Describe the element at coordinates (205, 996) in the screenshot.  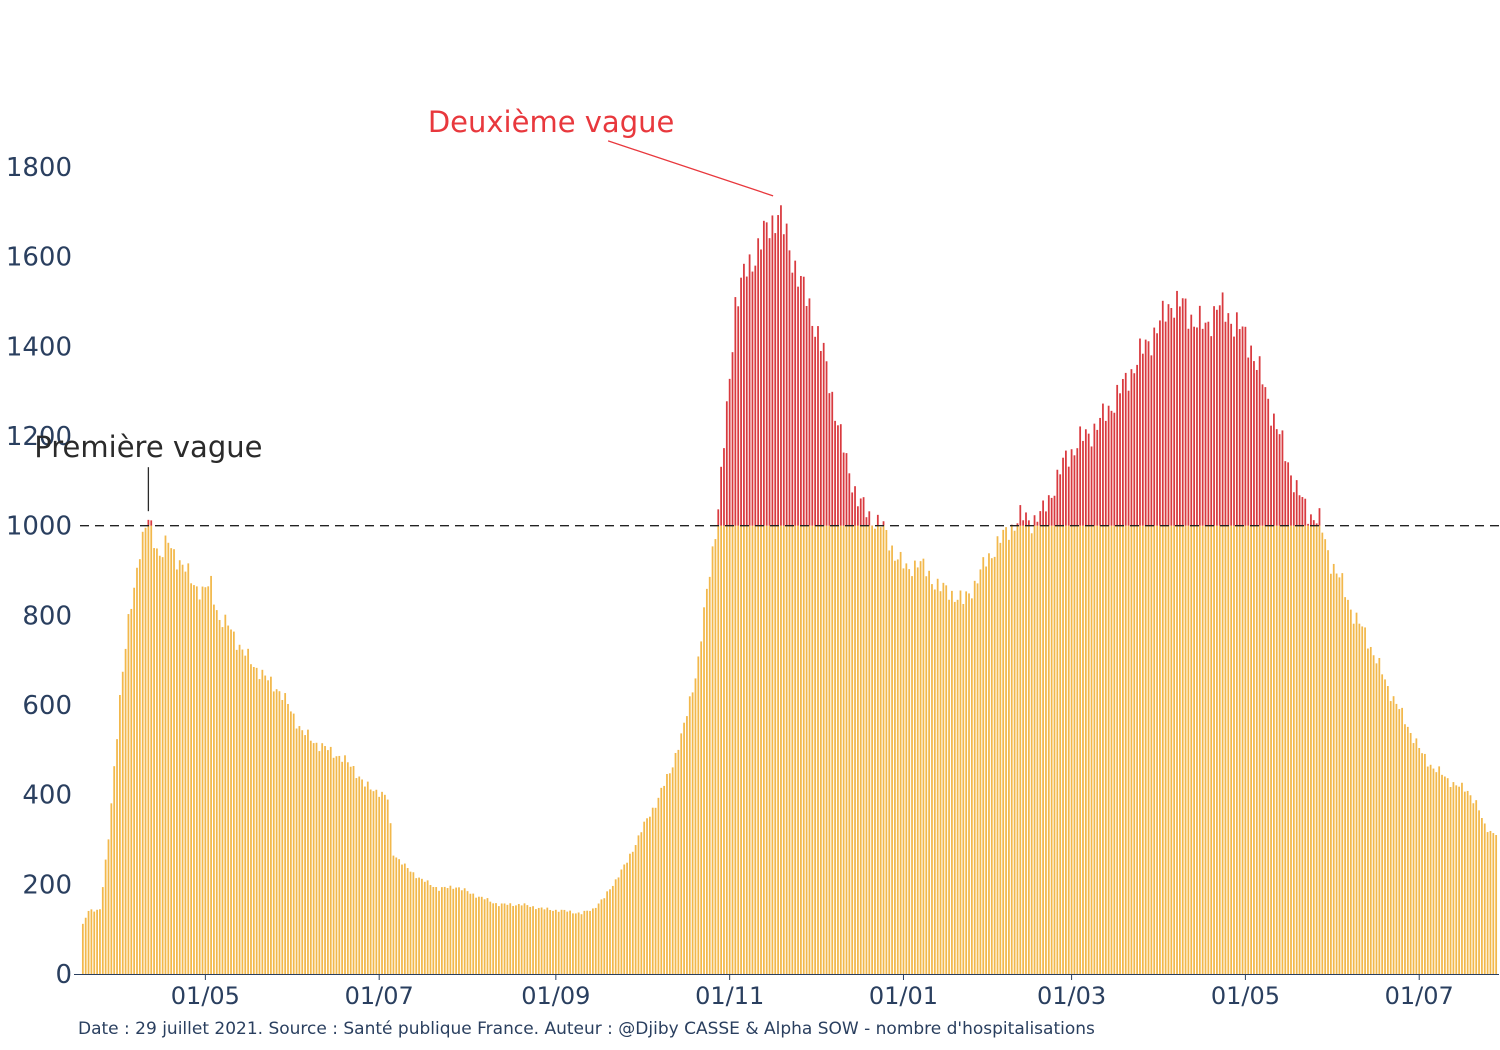
I see `x-tick-label: 01/05` at that location.